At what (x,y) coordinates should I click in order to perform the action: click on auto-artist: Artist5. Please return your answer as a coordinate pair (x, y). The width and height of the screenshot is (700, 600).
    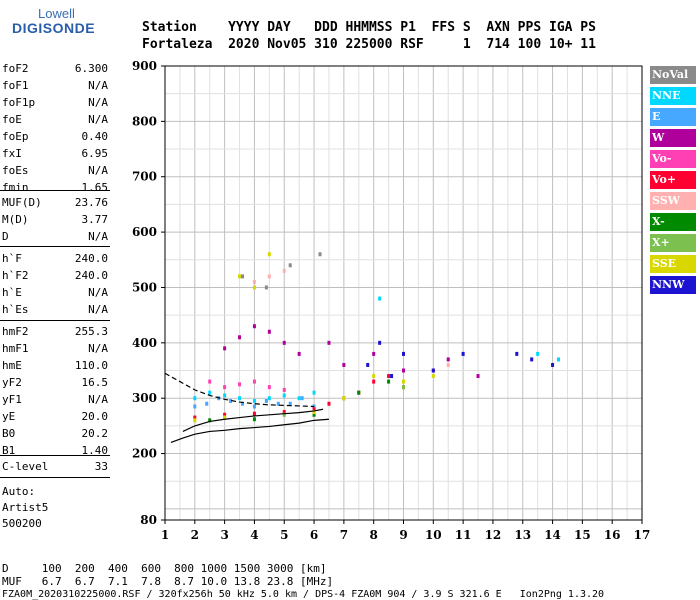
    Looking at the image, I should click on (25, 507).